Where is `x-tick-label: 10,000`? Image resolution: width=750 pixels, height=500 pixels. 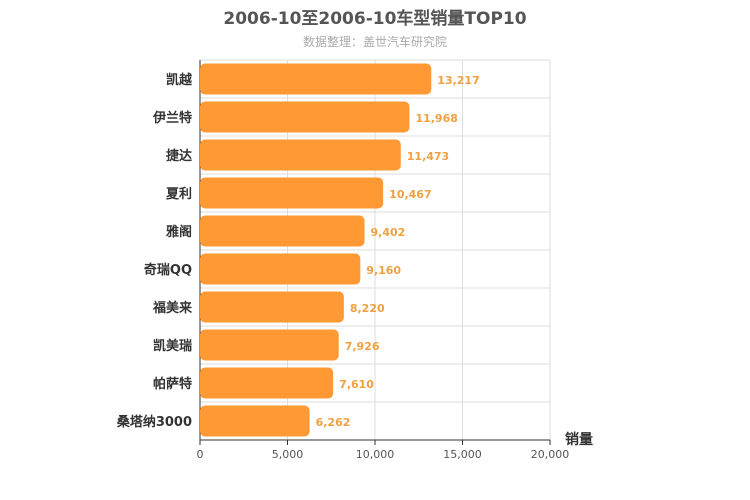 x-tick-label: 10,000 is located at coordinates (375, 454).